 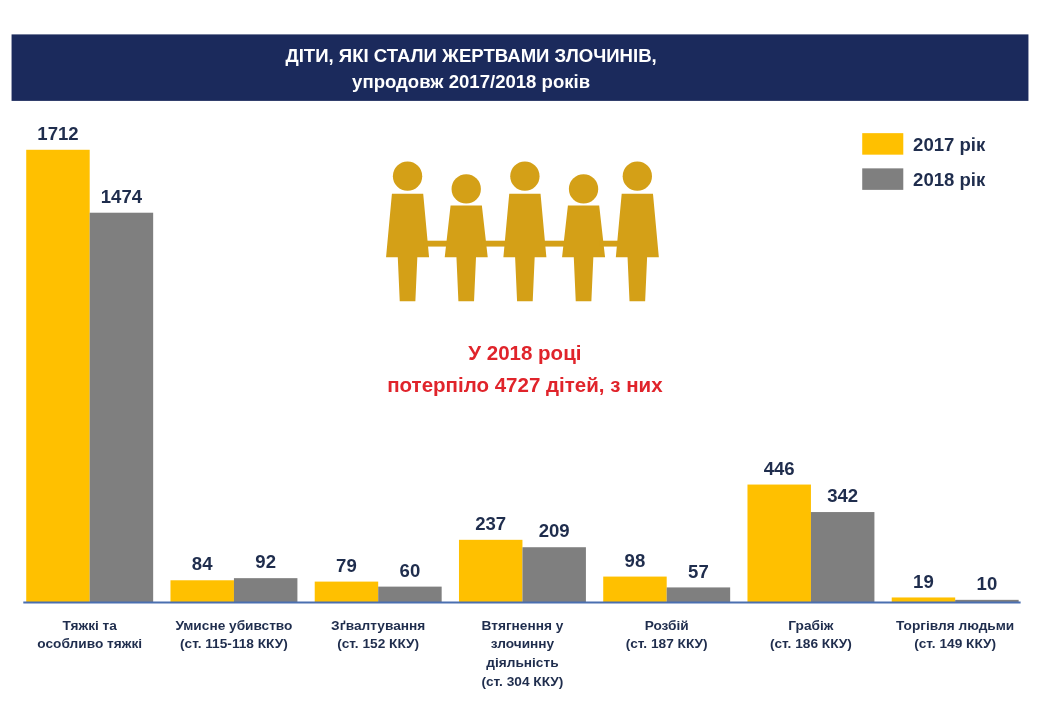 What do you see at coordinates (202, 564) in the screenshot?
I see `data-label: 84` at bounding box center [202, 564].